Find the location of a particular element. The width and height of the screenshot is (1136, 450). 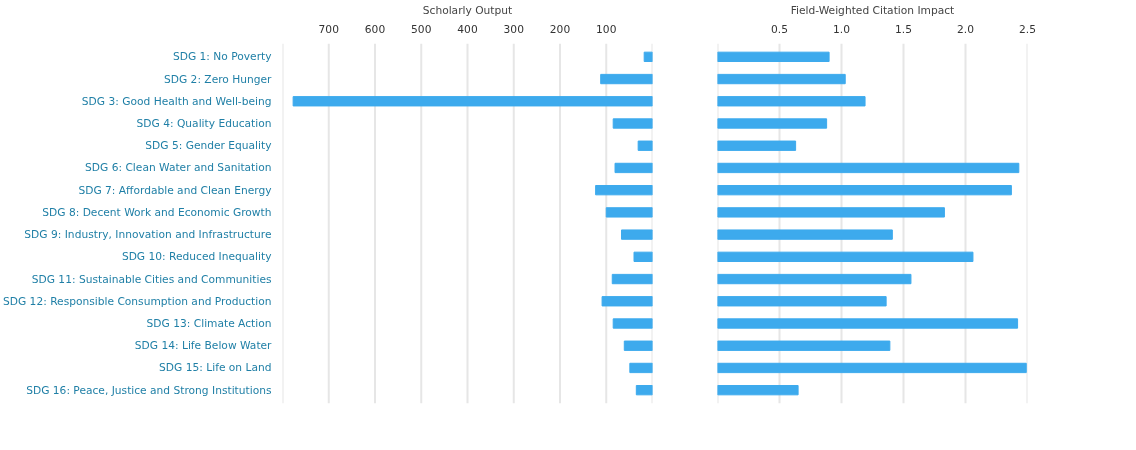

x-tick-label: 100 is located at coordinates (606, 29).